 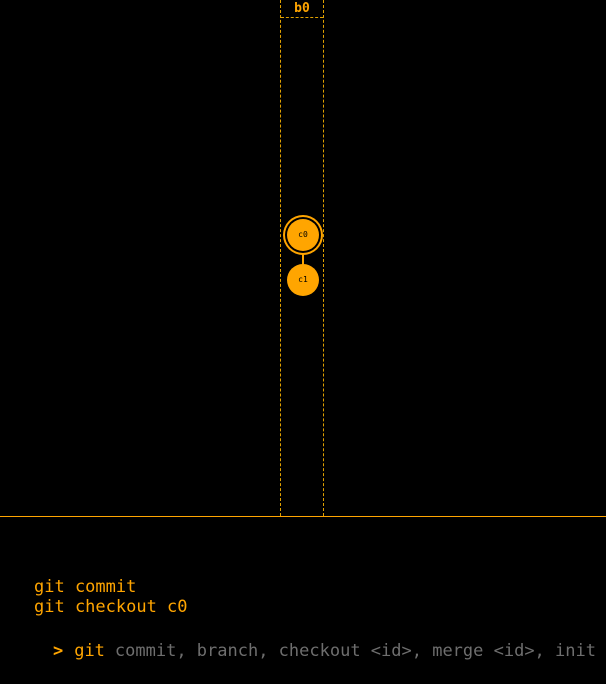 I want to click on commit-node-c0: c0, so click(x=303, y=235).